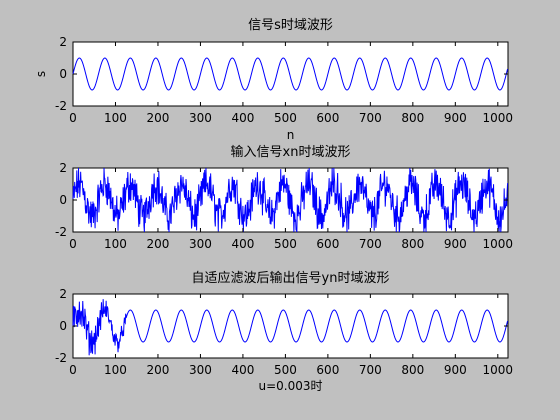  What do you see at coordinates (291, 152) in the screenshot?
I see `subplot-title: 输入信号xn时域波形` at bounding box center [291, 152].